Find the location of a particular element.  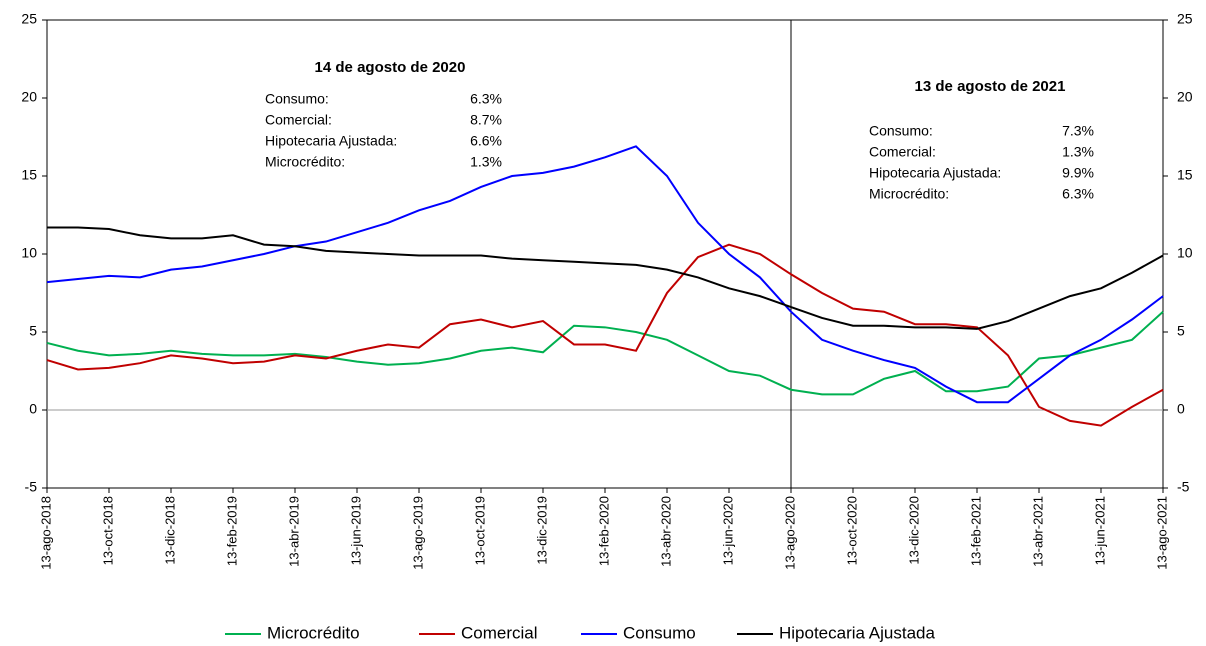

x-tick-label: 13-dic-2020 is located at coordinates (913, 530).